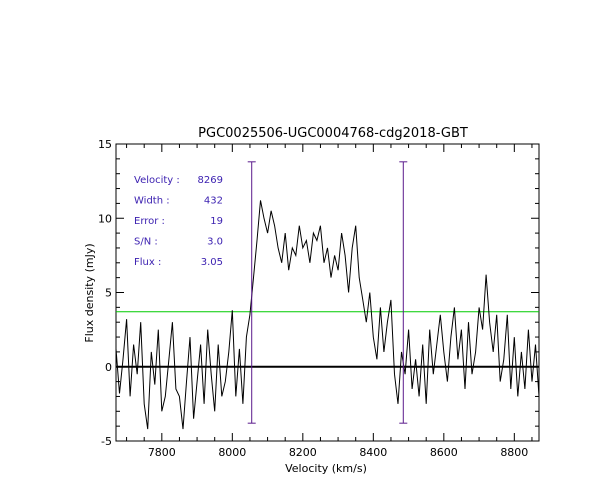 This screenshot has height=500, width=595. I want to click on x-tick-label: 8200, so click(303, 452).